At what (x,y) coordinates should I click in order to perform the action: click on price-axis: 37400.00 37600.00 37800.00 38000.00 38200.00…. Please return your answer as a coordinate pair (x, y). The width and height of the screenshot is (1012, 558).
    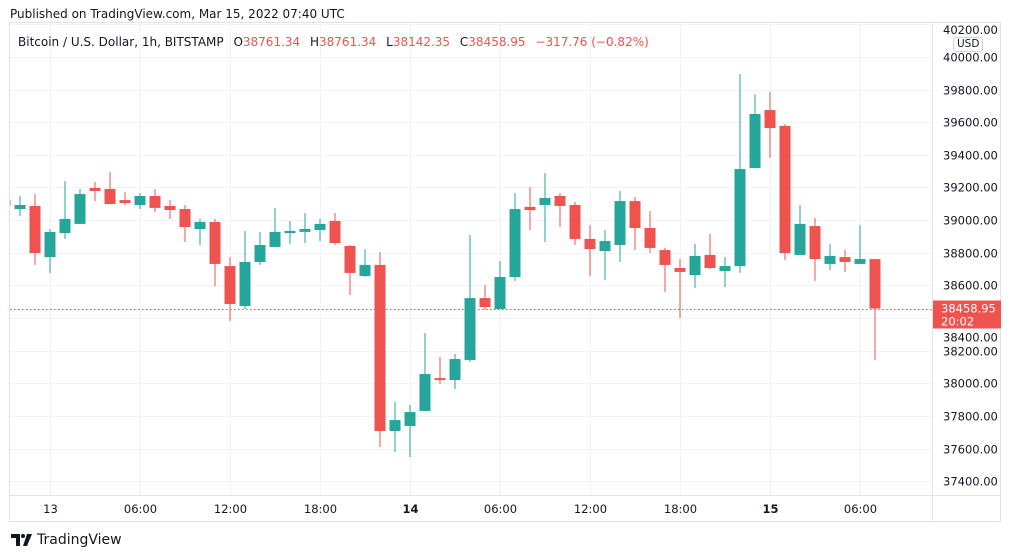
    Looking at the image, I should click on (970, 256).